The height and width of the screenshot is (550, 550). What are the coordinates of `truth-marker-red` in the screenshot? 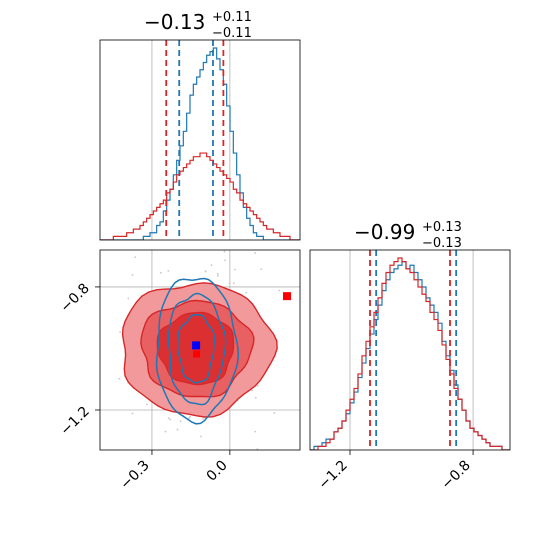 It's located at (287, 296).